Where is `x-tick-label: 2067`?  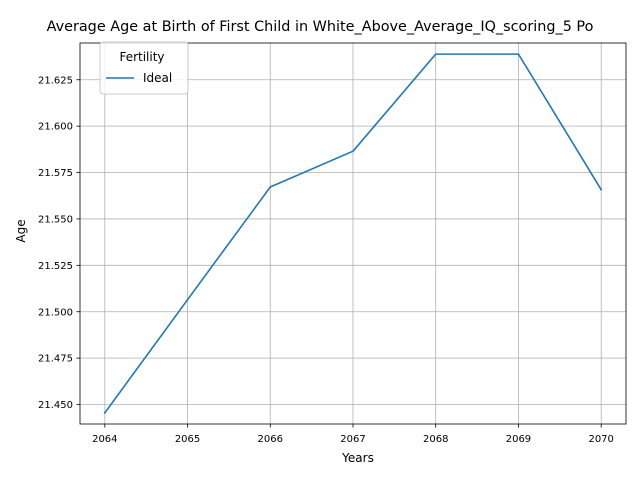
x-tick-label: 2067 is located at coordinates (352, 439).